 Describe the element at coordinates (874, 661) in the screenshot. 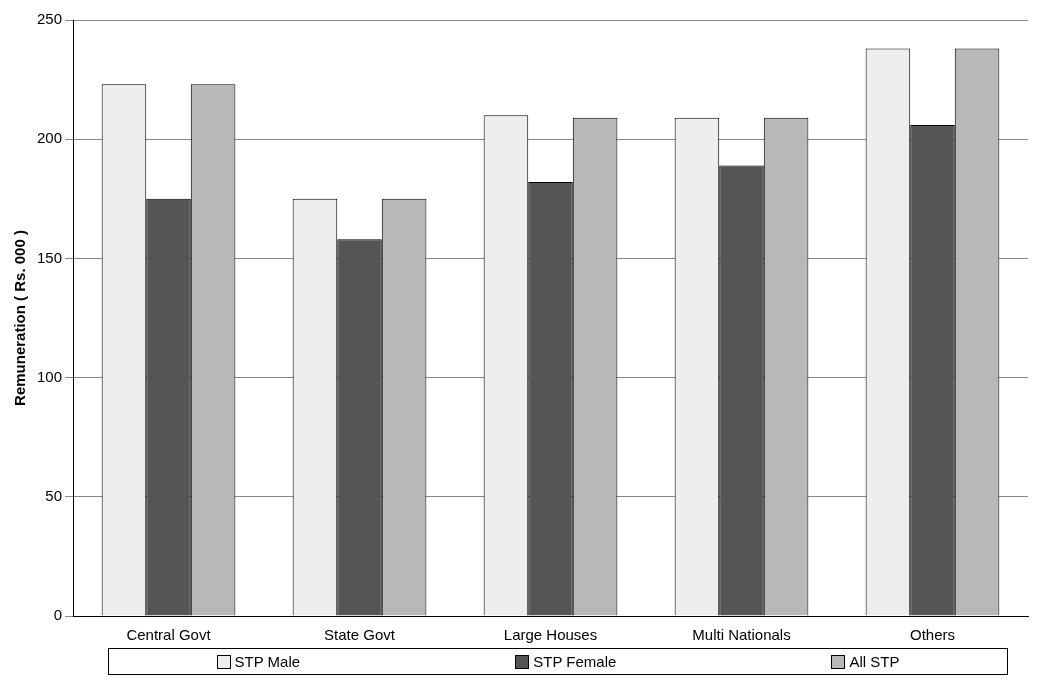

I see `legend-label: All STP` at that location.